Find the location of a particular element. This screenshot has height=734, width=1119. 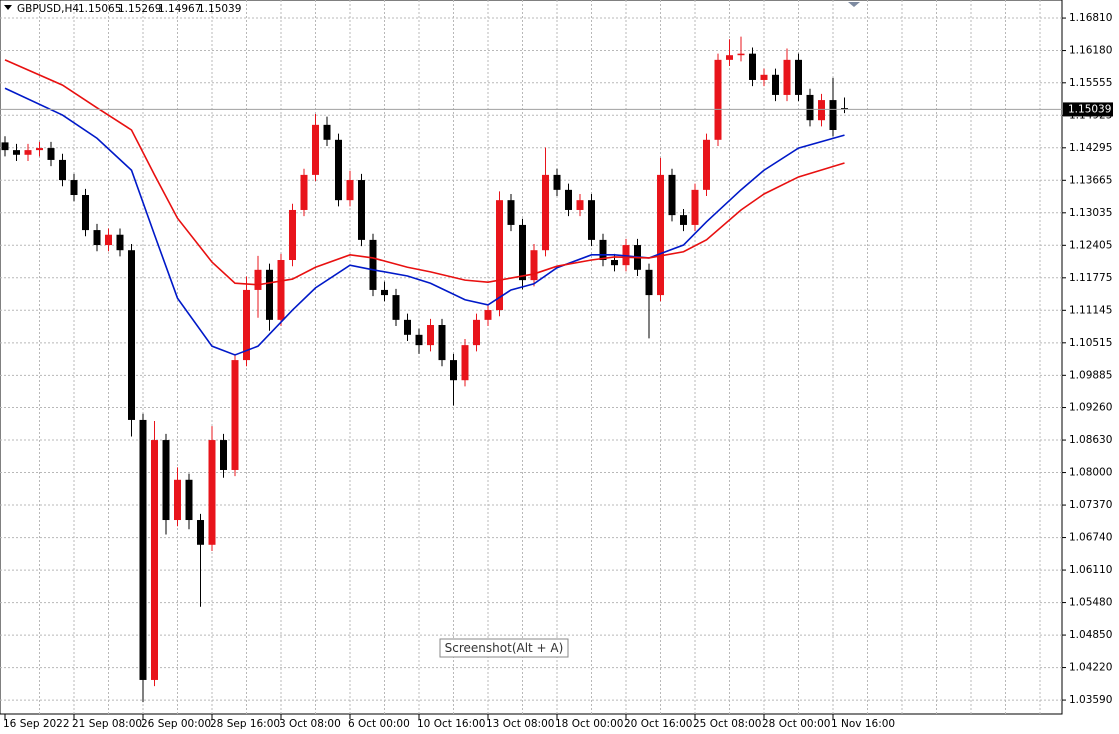

y-tick-label: 1.04850 is located at coordinates (1090, 635).